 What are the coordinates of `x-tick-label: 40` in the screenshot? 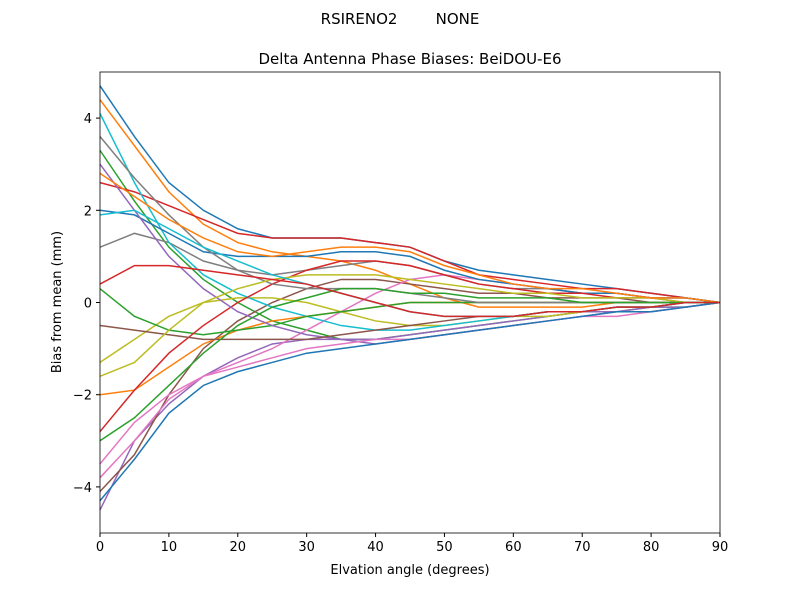 It's located at (375, 547).